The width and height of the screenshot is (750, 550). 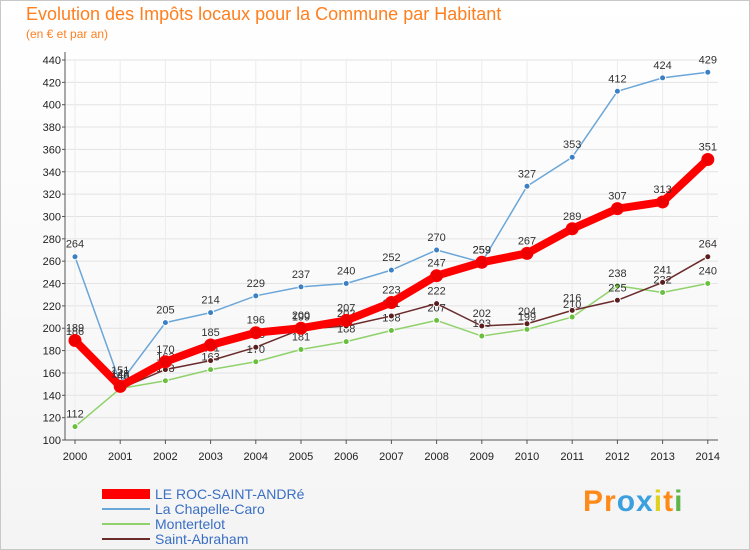 What do you see at coordinates (617, 288) in the screenshot?
I see `data-label-saint-abraham: 225` at bounding box center [617, 288].